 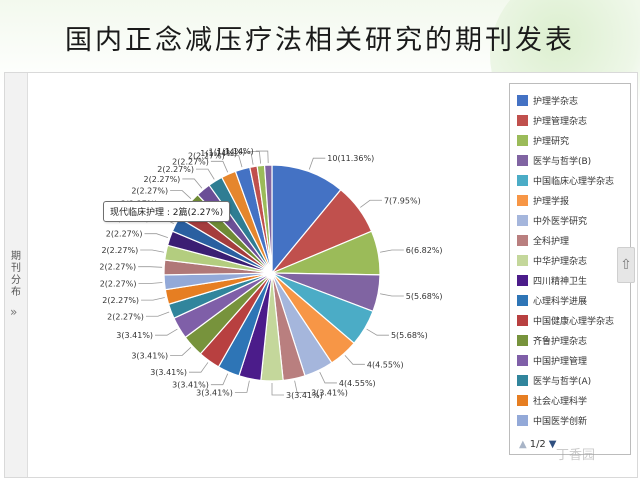 What do you see at coordinates (576, 455) in the screenshot?
I see `watermark-text: 丁香园` at bounding box center [576, 455].